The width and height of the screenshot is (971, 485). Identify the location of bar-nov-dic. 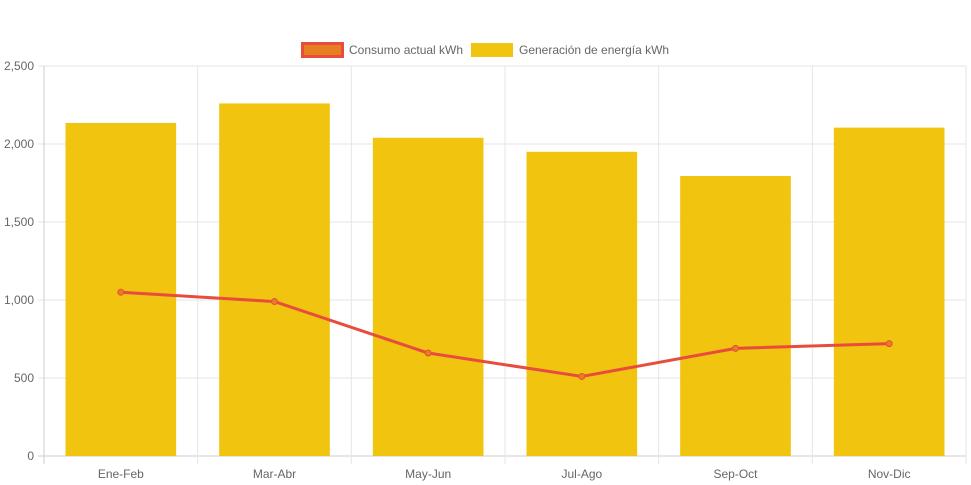
(889, 292).